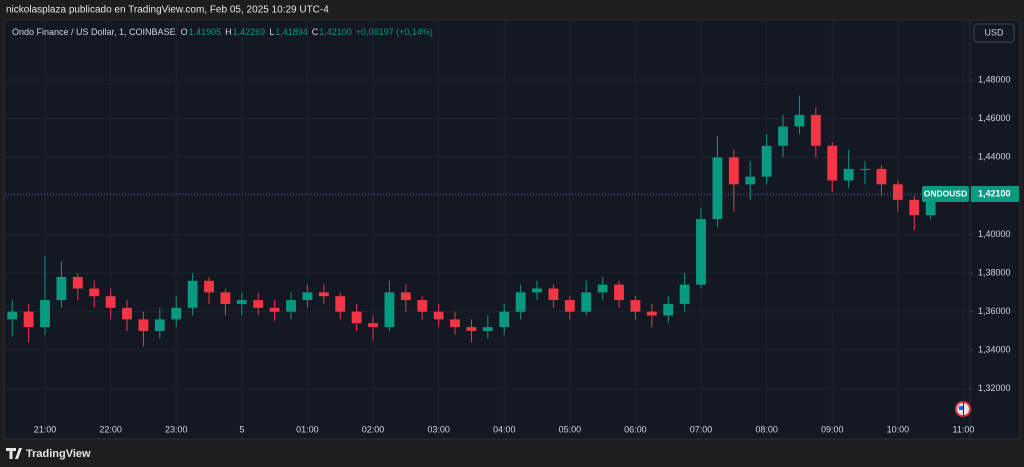 This screenshot has height=467, width=1024. I want to click on logo-mark, so click(14, 453).